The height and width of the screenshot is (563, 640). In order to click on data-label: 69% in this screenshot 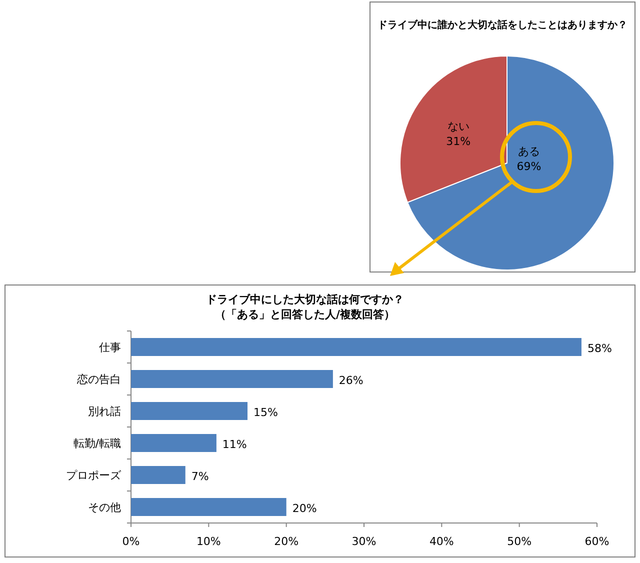, I will do `click(529, 166)`.